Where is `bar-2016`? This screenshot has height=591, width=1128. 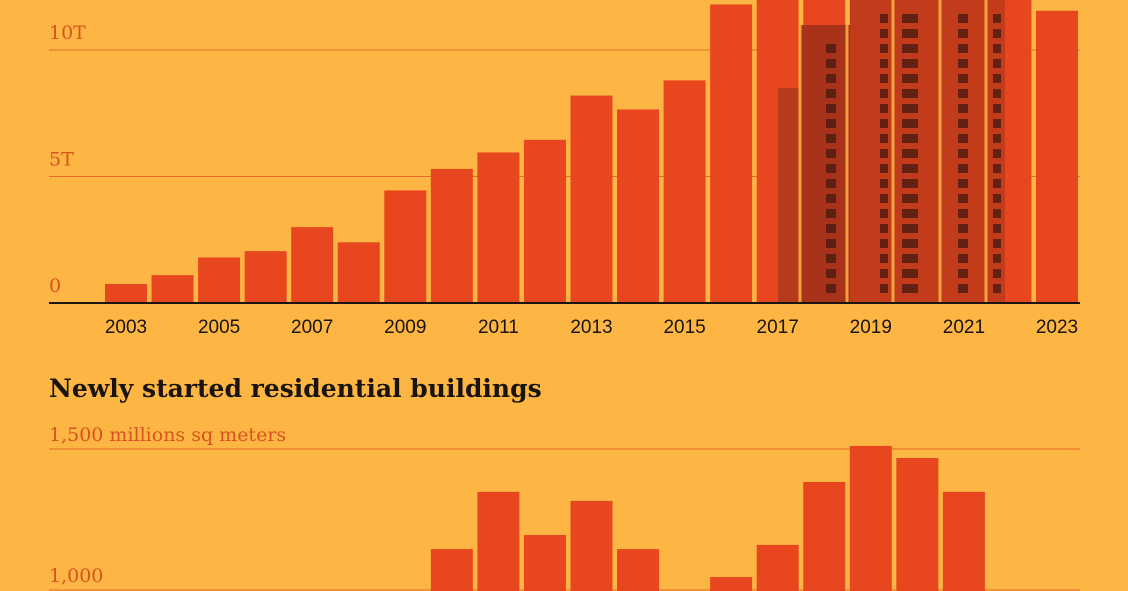
bar-2016 is located at coordinates (731, 584).